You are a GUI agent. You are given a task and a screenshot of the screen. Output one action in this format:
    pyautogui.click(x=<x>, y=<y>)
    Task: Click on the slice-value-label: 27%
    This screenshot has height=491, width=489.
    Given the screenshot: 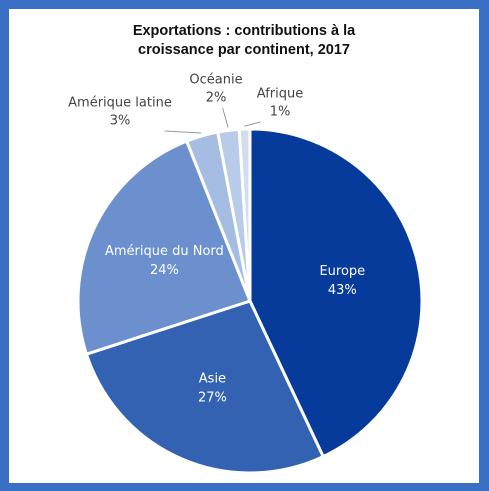 What is the action you would take?
    pyautogui.click(x=212, y=397)
    